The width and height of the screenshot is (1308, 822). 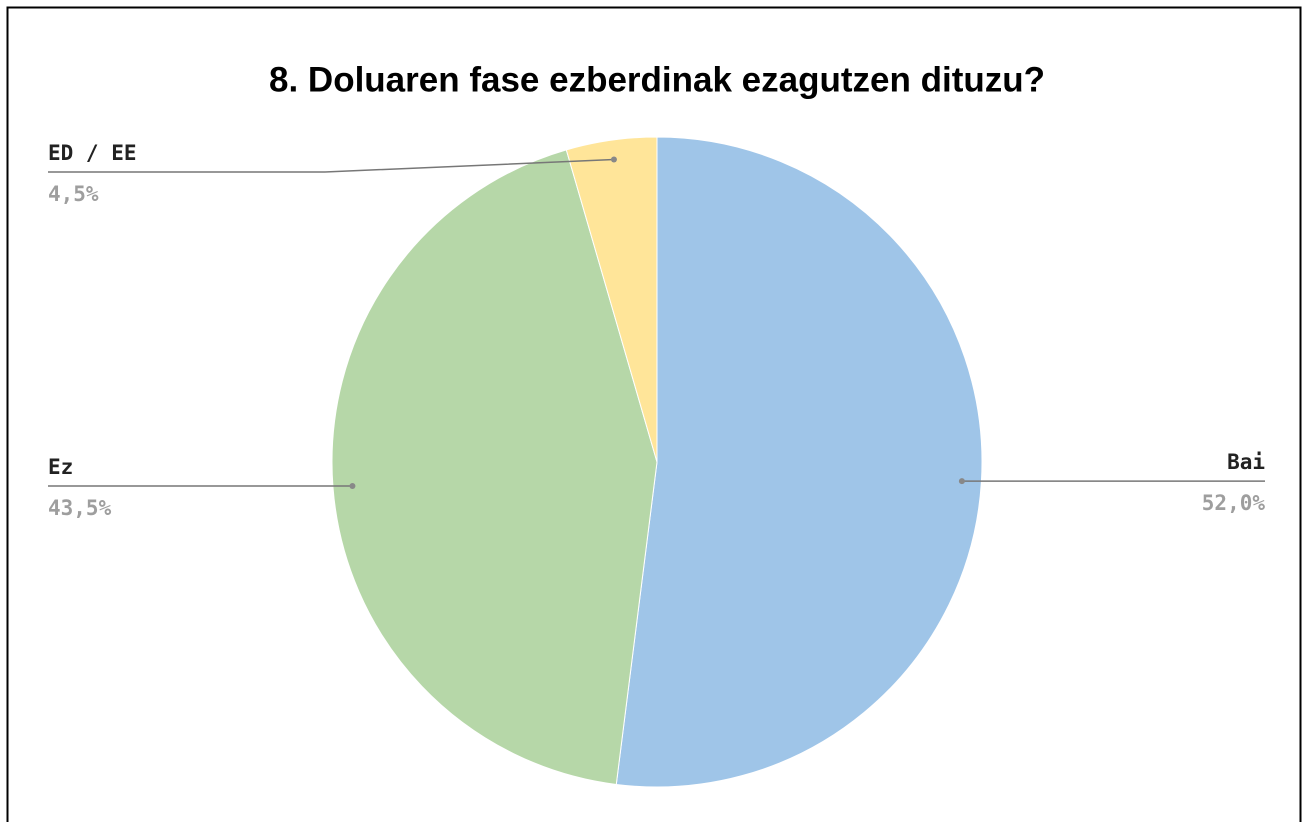 What do you see at coordinates (1246, 462) in the screenshot?
I see `slice-label: Bai` at bounding box center [1246, 462].